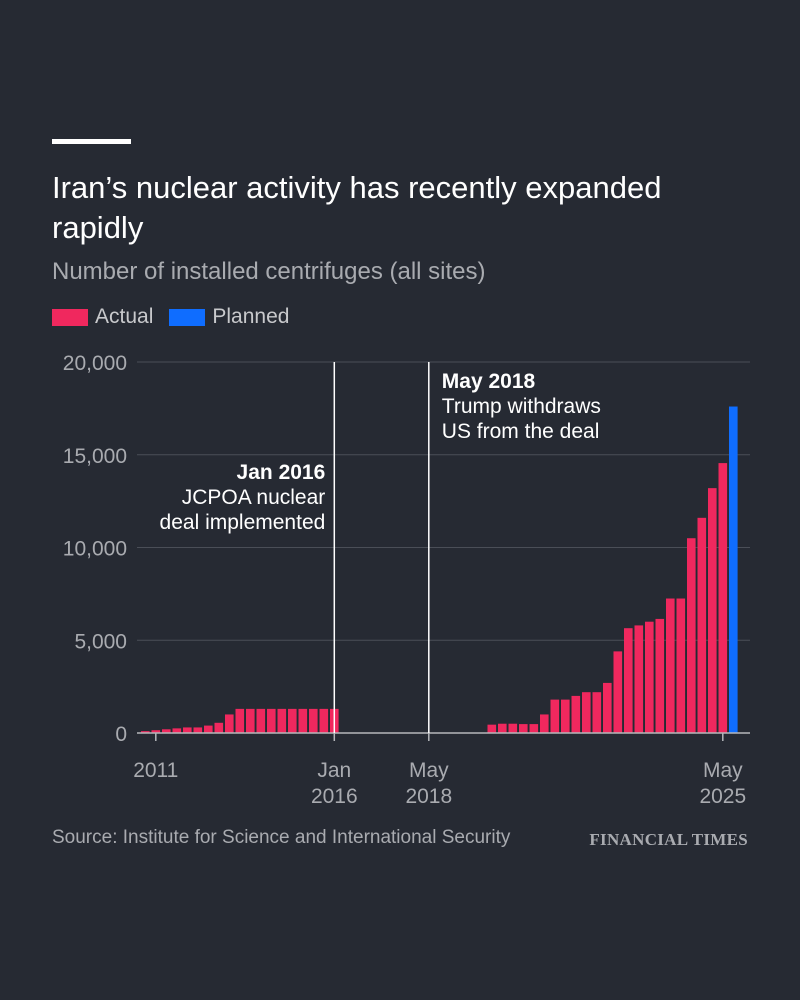 This screenshot has height=1000, width=800. Describe the element at coordinates (95, 549) in the screenshot. I see `y-tick-label: 10,000` at that location.